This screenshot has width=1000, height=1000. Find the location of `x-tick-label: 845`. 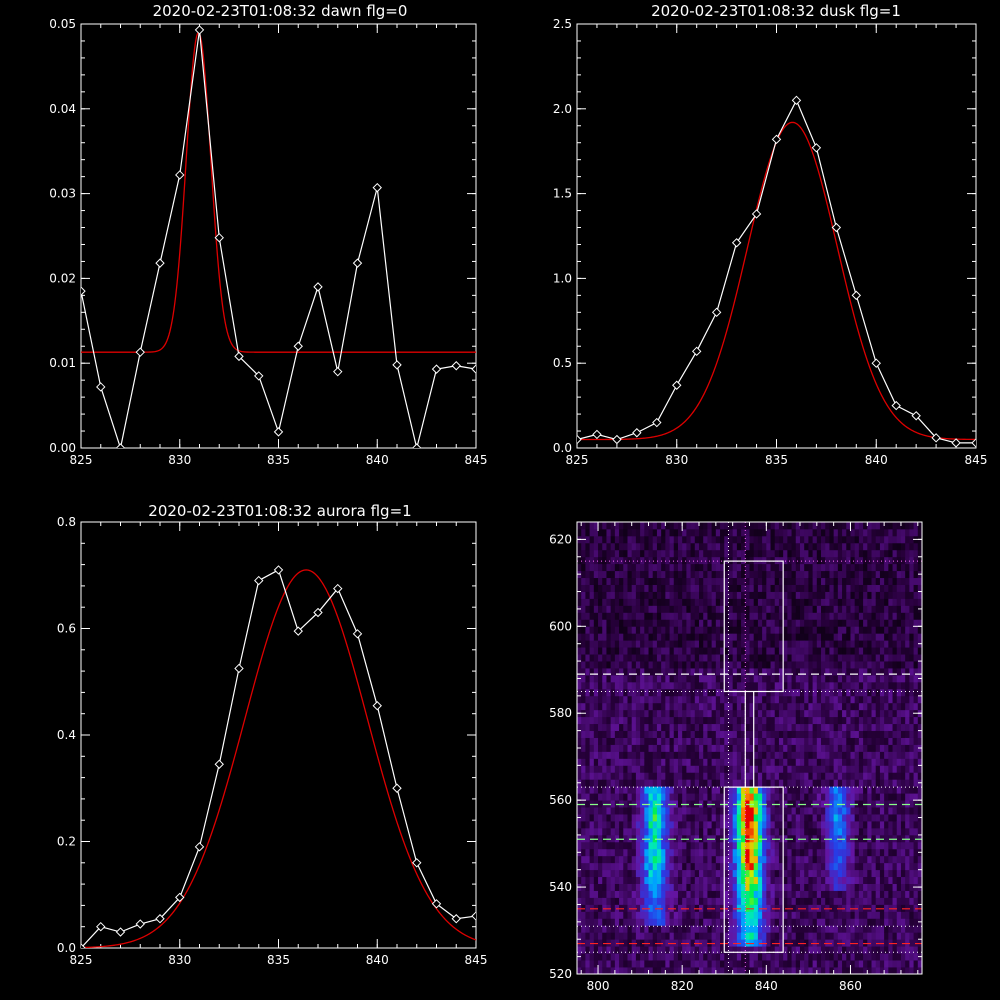

x-tick-label: 845 is located at coordinates (976, 460).